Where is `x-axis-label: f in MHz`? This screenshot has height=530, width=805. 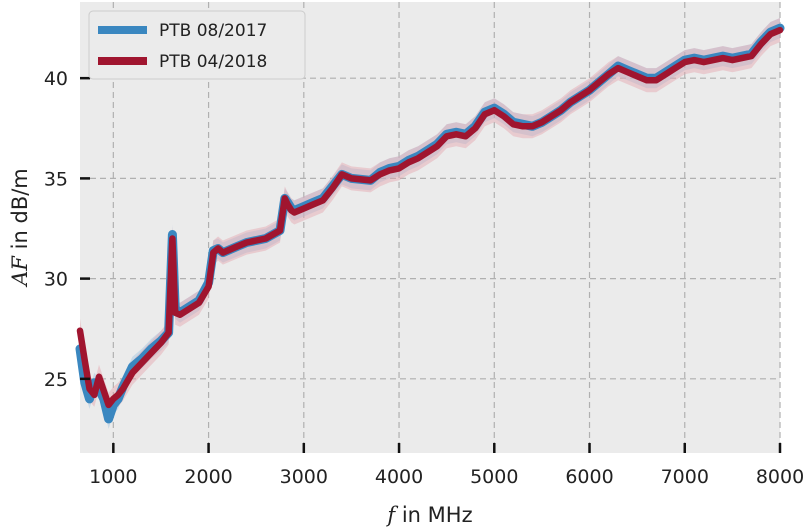 x-axis-label: f in MHz is located at coordinates (428, 515).